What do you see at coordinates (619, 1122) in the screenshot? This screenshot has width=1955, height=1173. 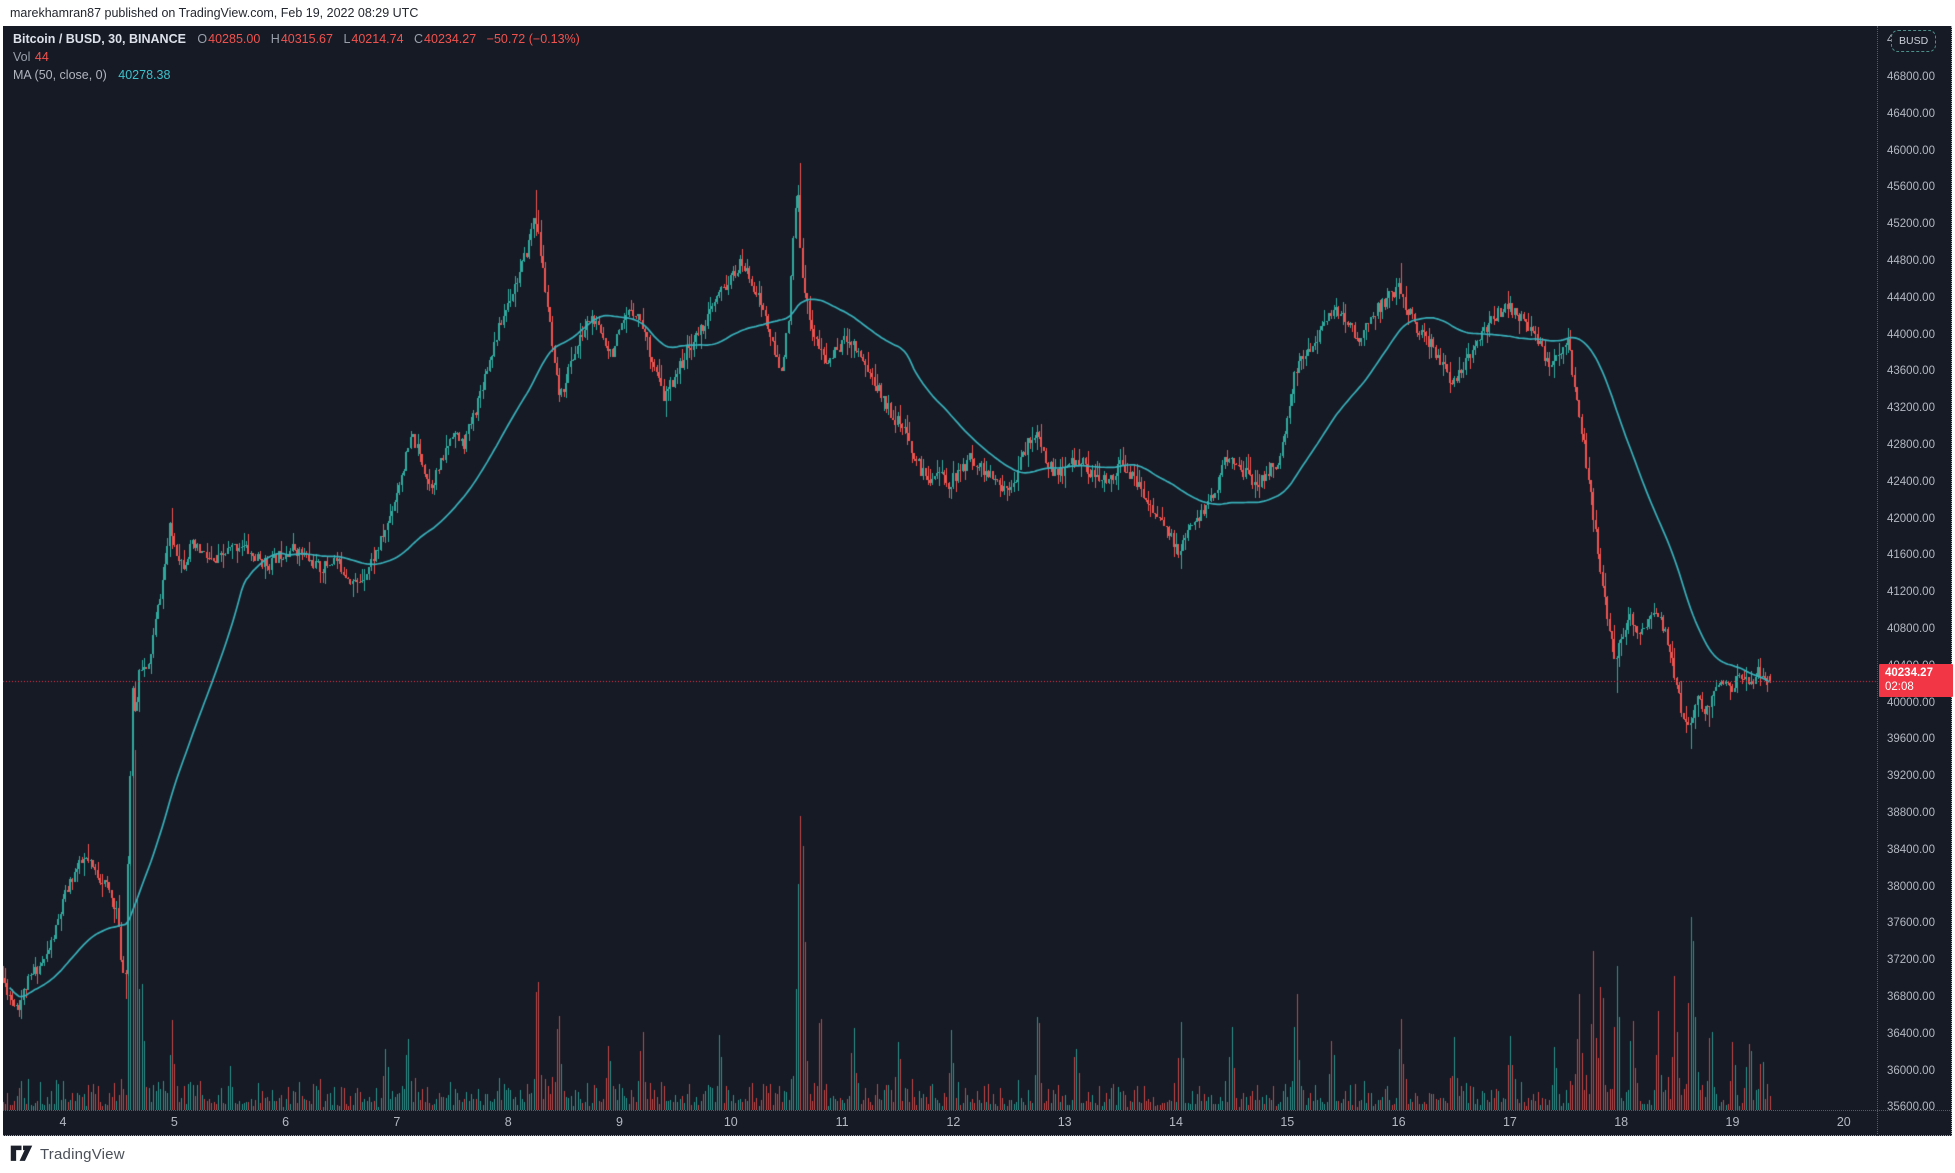 I see `time-tick-label: 9` at bounding box center [619, 1122].